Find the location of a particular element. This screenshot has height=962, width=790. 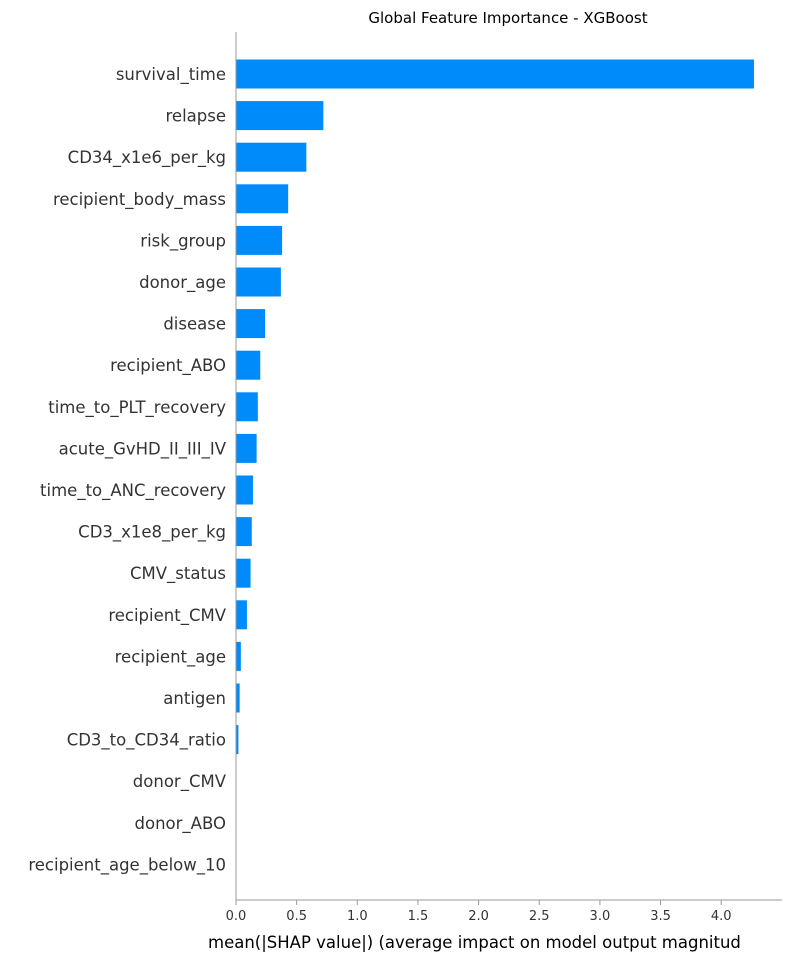

bar-risk_group is located at coordinates (259, 240).